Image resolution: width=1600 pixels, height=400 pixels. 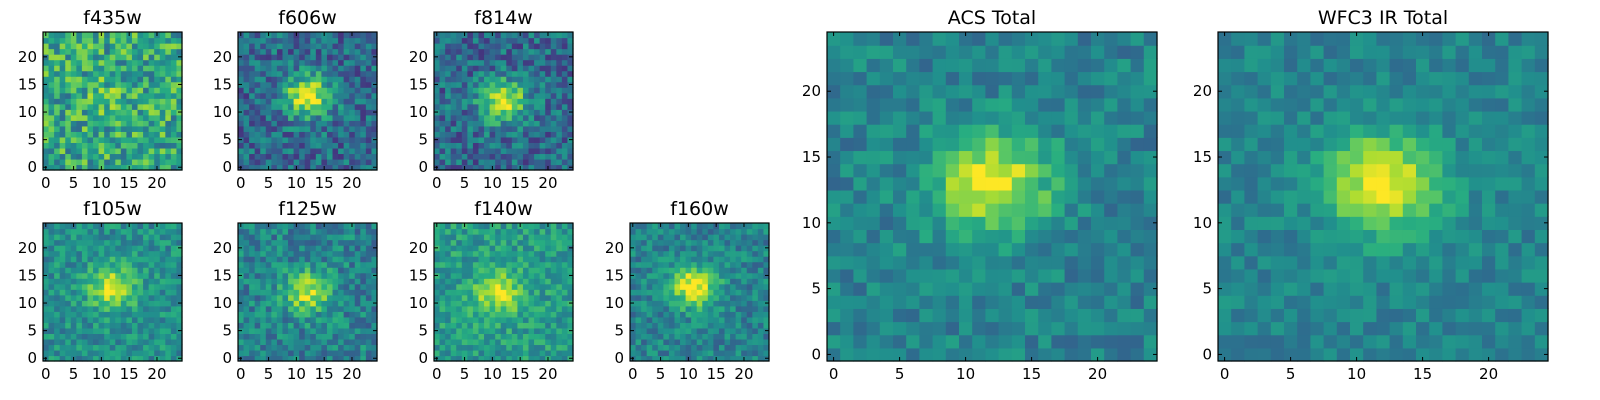 I want to click on y-tick-label: 5, so click(x=423, y=331).